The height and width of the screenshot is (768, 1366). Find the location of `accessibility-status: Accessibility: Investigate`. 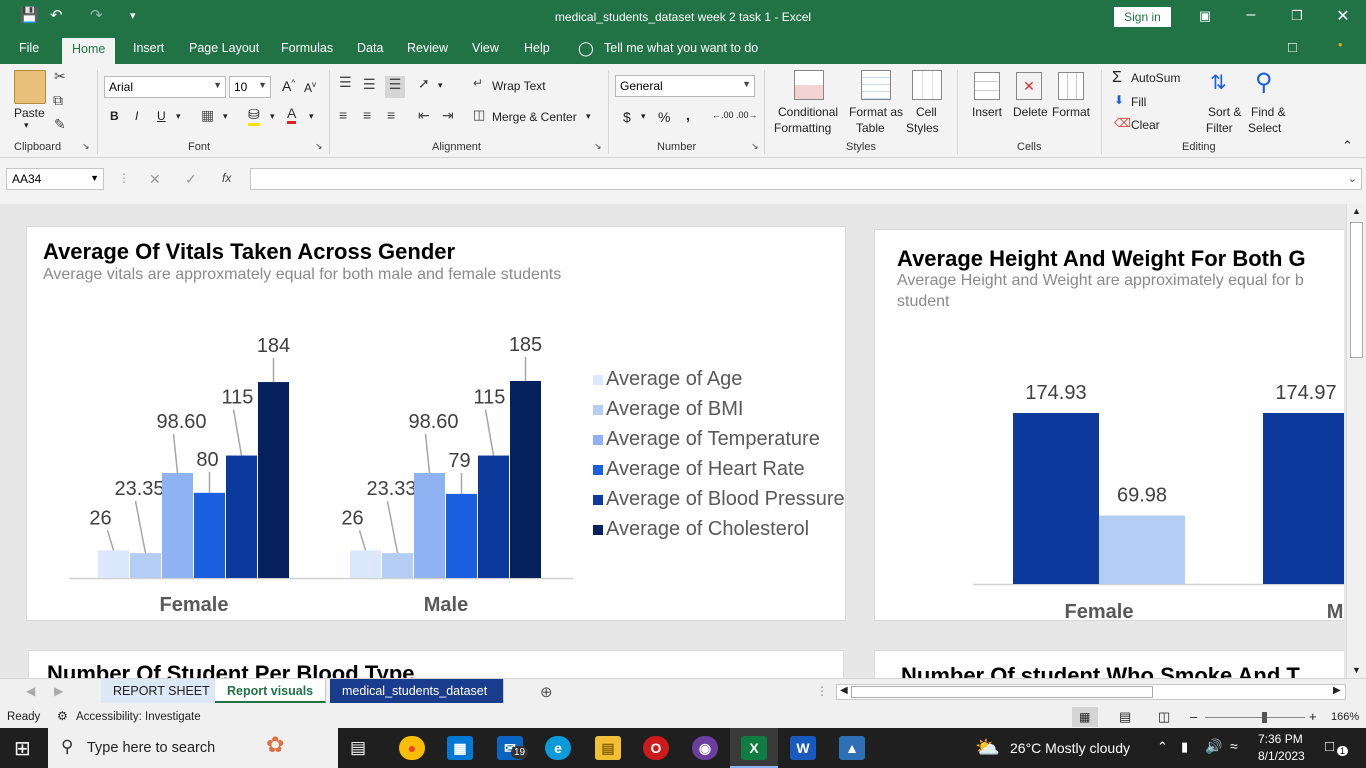

accessibility-status: Accessibility: Investigate is located at coordinates (138, 717).